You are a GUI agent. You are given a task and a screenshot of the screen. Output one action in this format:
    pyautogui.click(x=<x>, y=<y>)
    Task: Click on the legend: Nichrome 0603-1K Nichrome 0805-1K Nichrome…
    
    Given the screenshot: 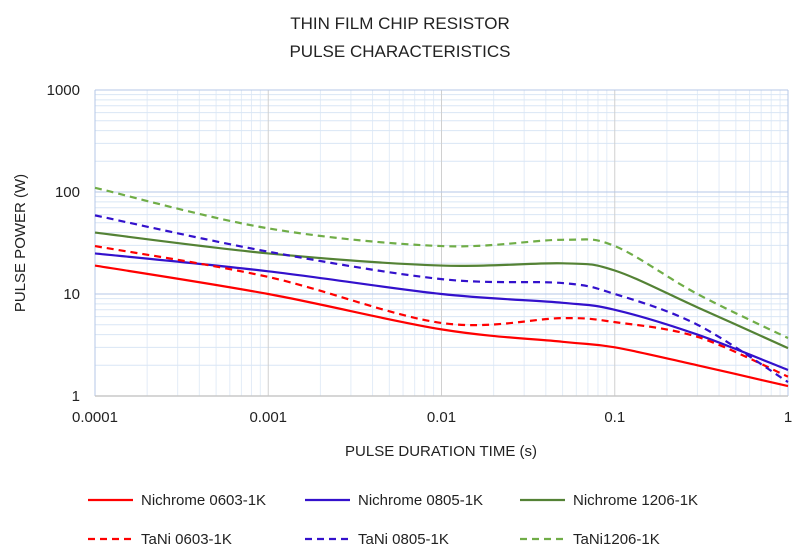 What is the action you would take?
    pyautogui.click(x=393, y=520)
    